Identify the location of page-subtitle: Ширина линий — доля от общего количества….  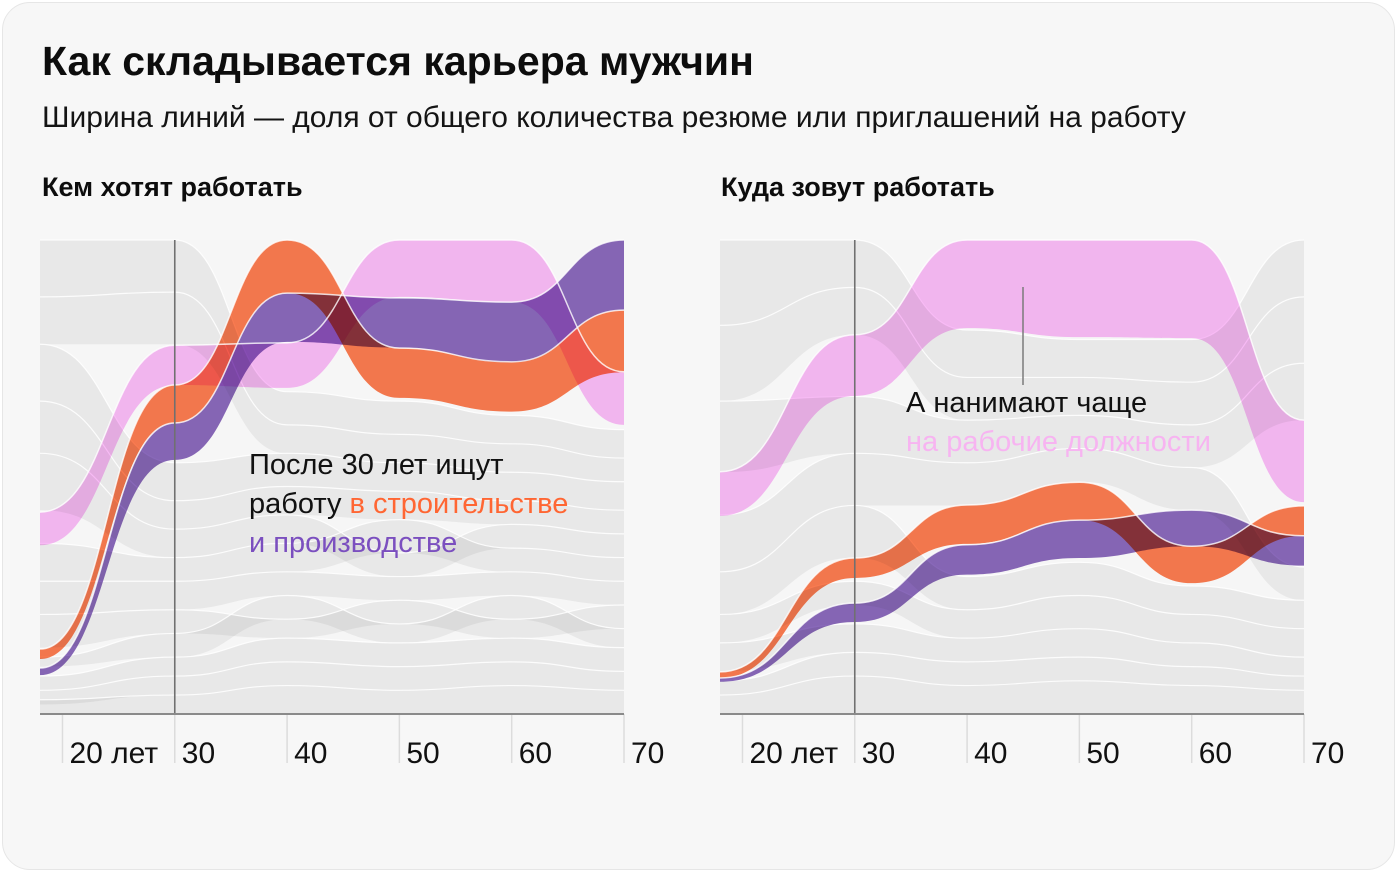
(614, 117).